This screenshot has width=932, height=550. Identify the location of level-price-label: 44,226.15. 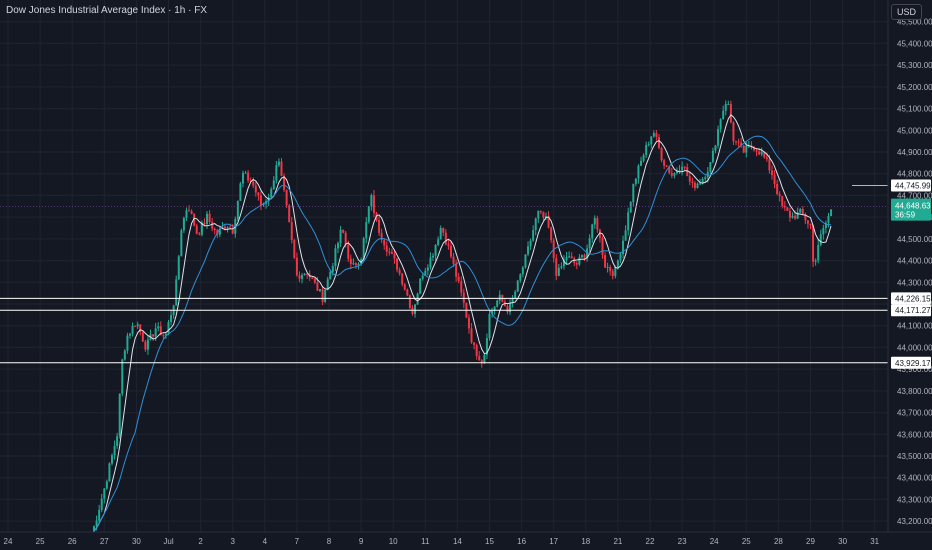
(913, 298).